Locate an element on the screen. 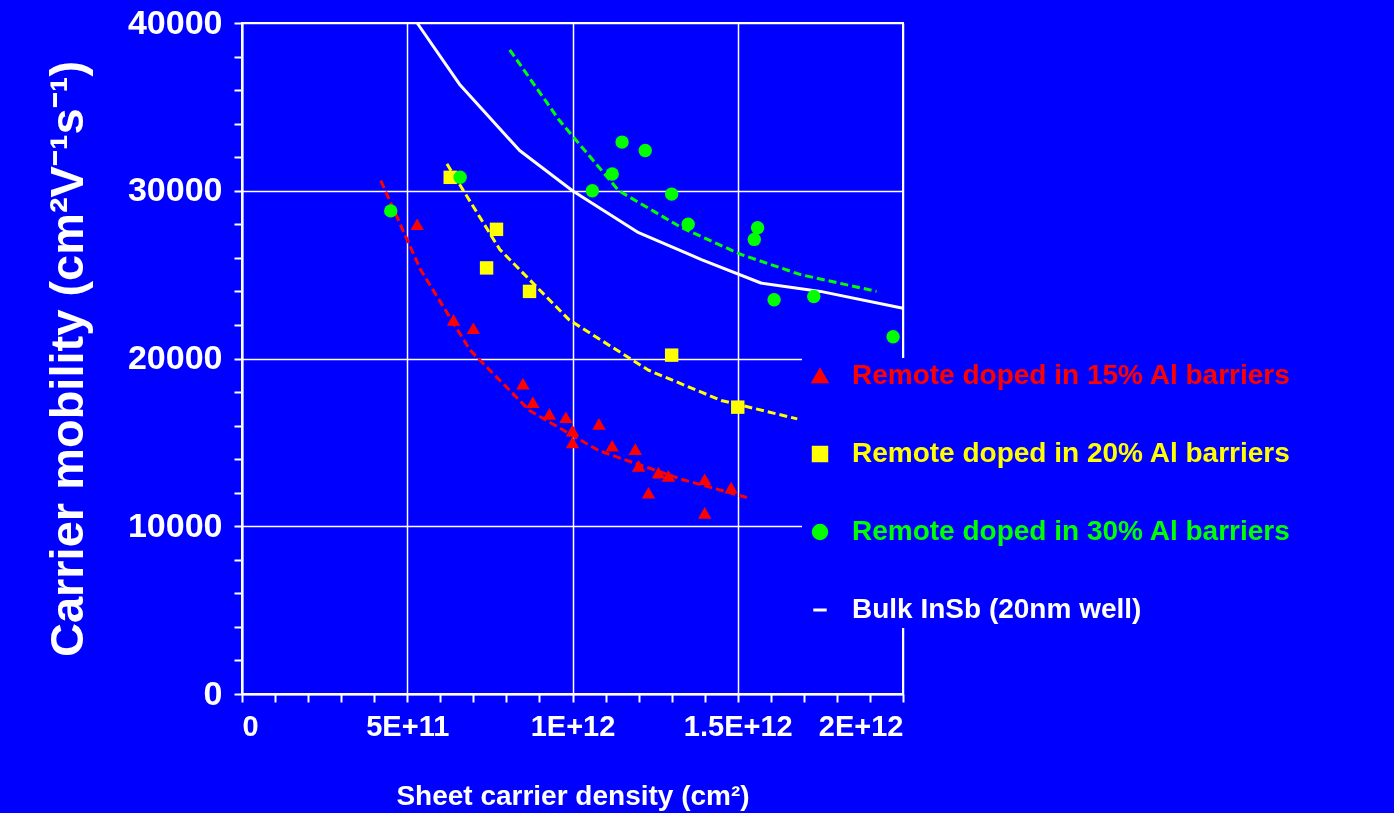 Image resolution: width=1394 pixels, height=813 pixels. legend-label: Remote doped in 15% Al barriers is located at coordinates (1071, 374).